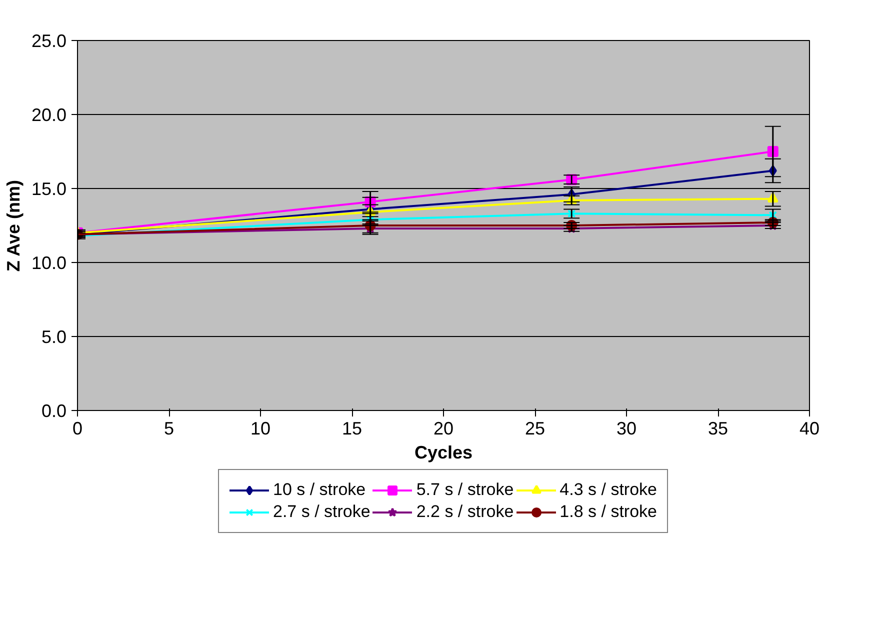 The height and width of the screenshot is (639, 895). I want to click on x-tick-label: 10, so click(260, 428).